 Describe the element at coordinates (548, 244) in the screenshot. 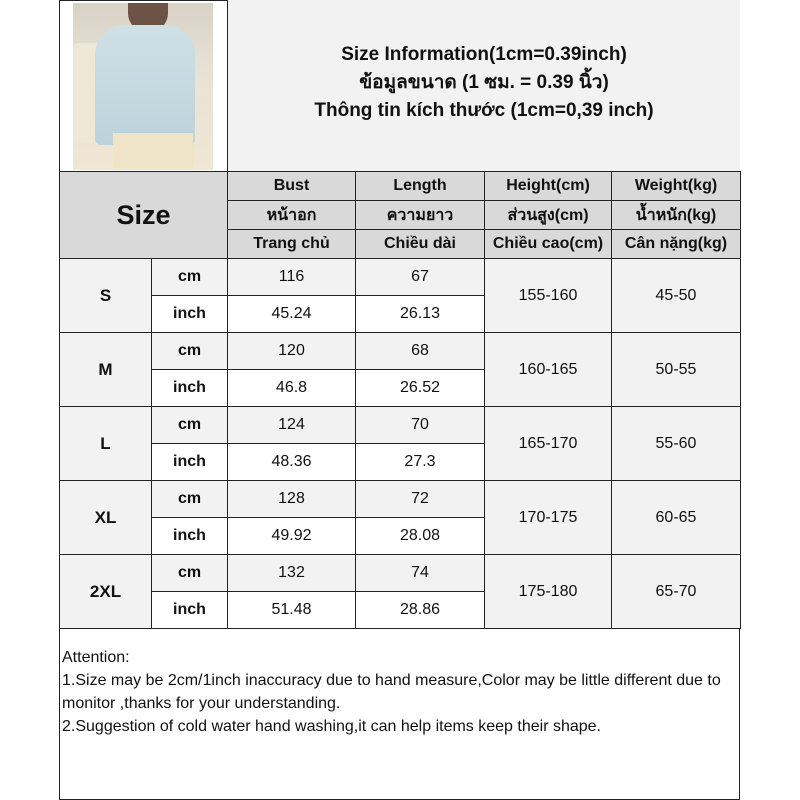

I see `col-height-vi: Chiều cao(cm)` at that location.